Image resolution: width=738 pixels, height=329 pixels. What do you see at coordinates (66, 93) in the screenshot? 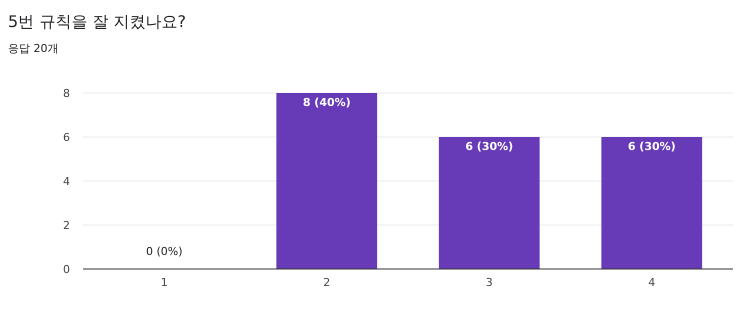
I see `y-tick-label: 8` at bounding box center [66, 93].